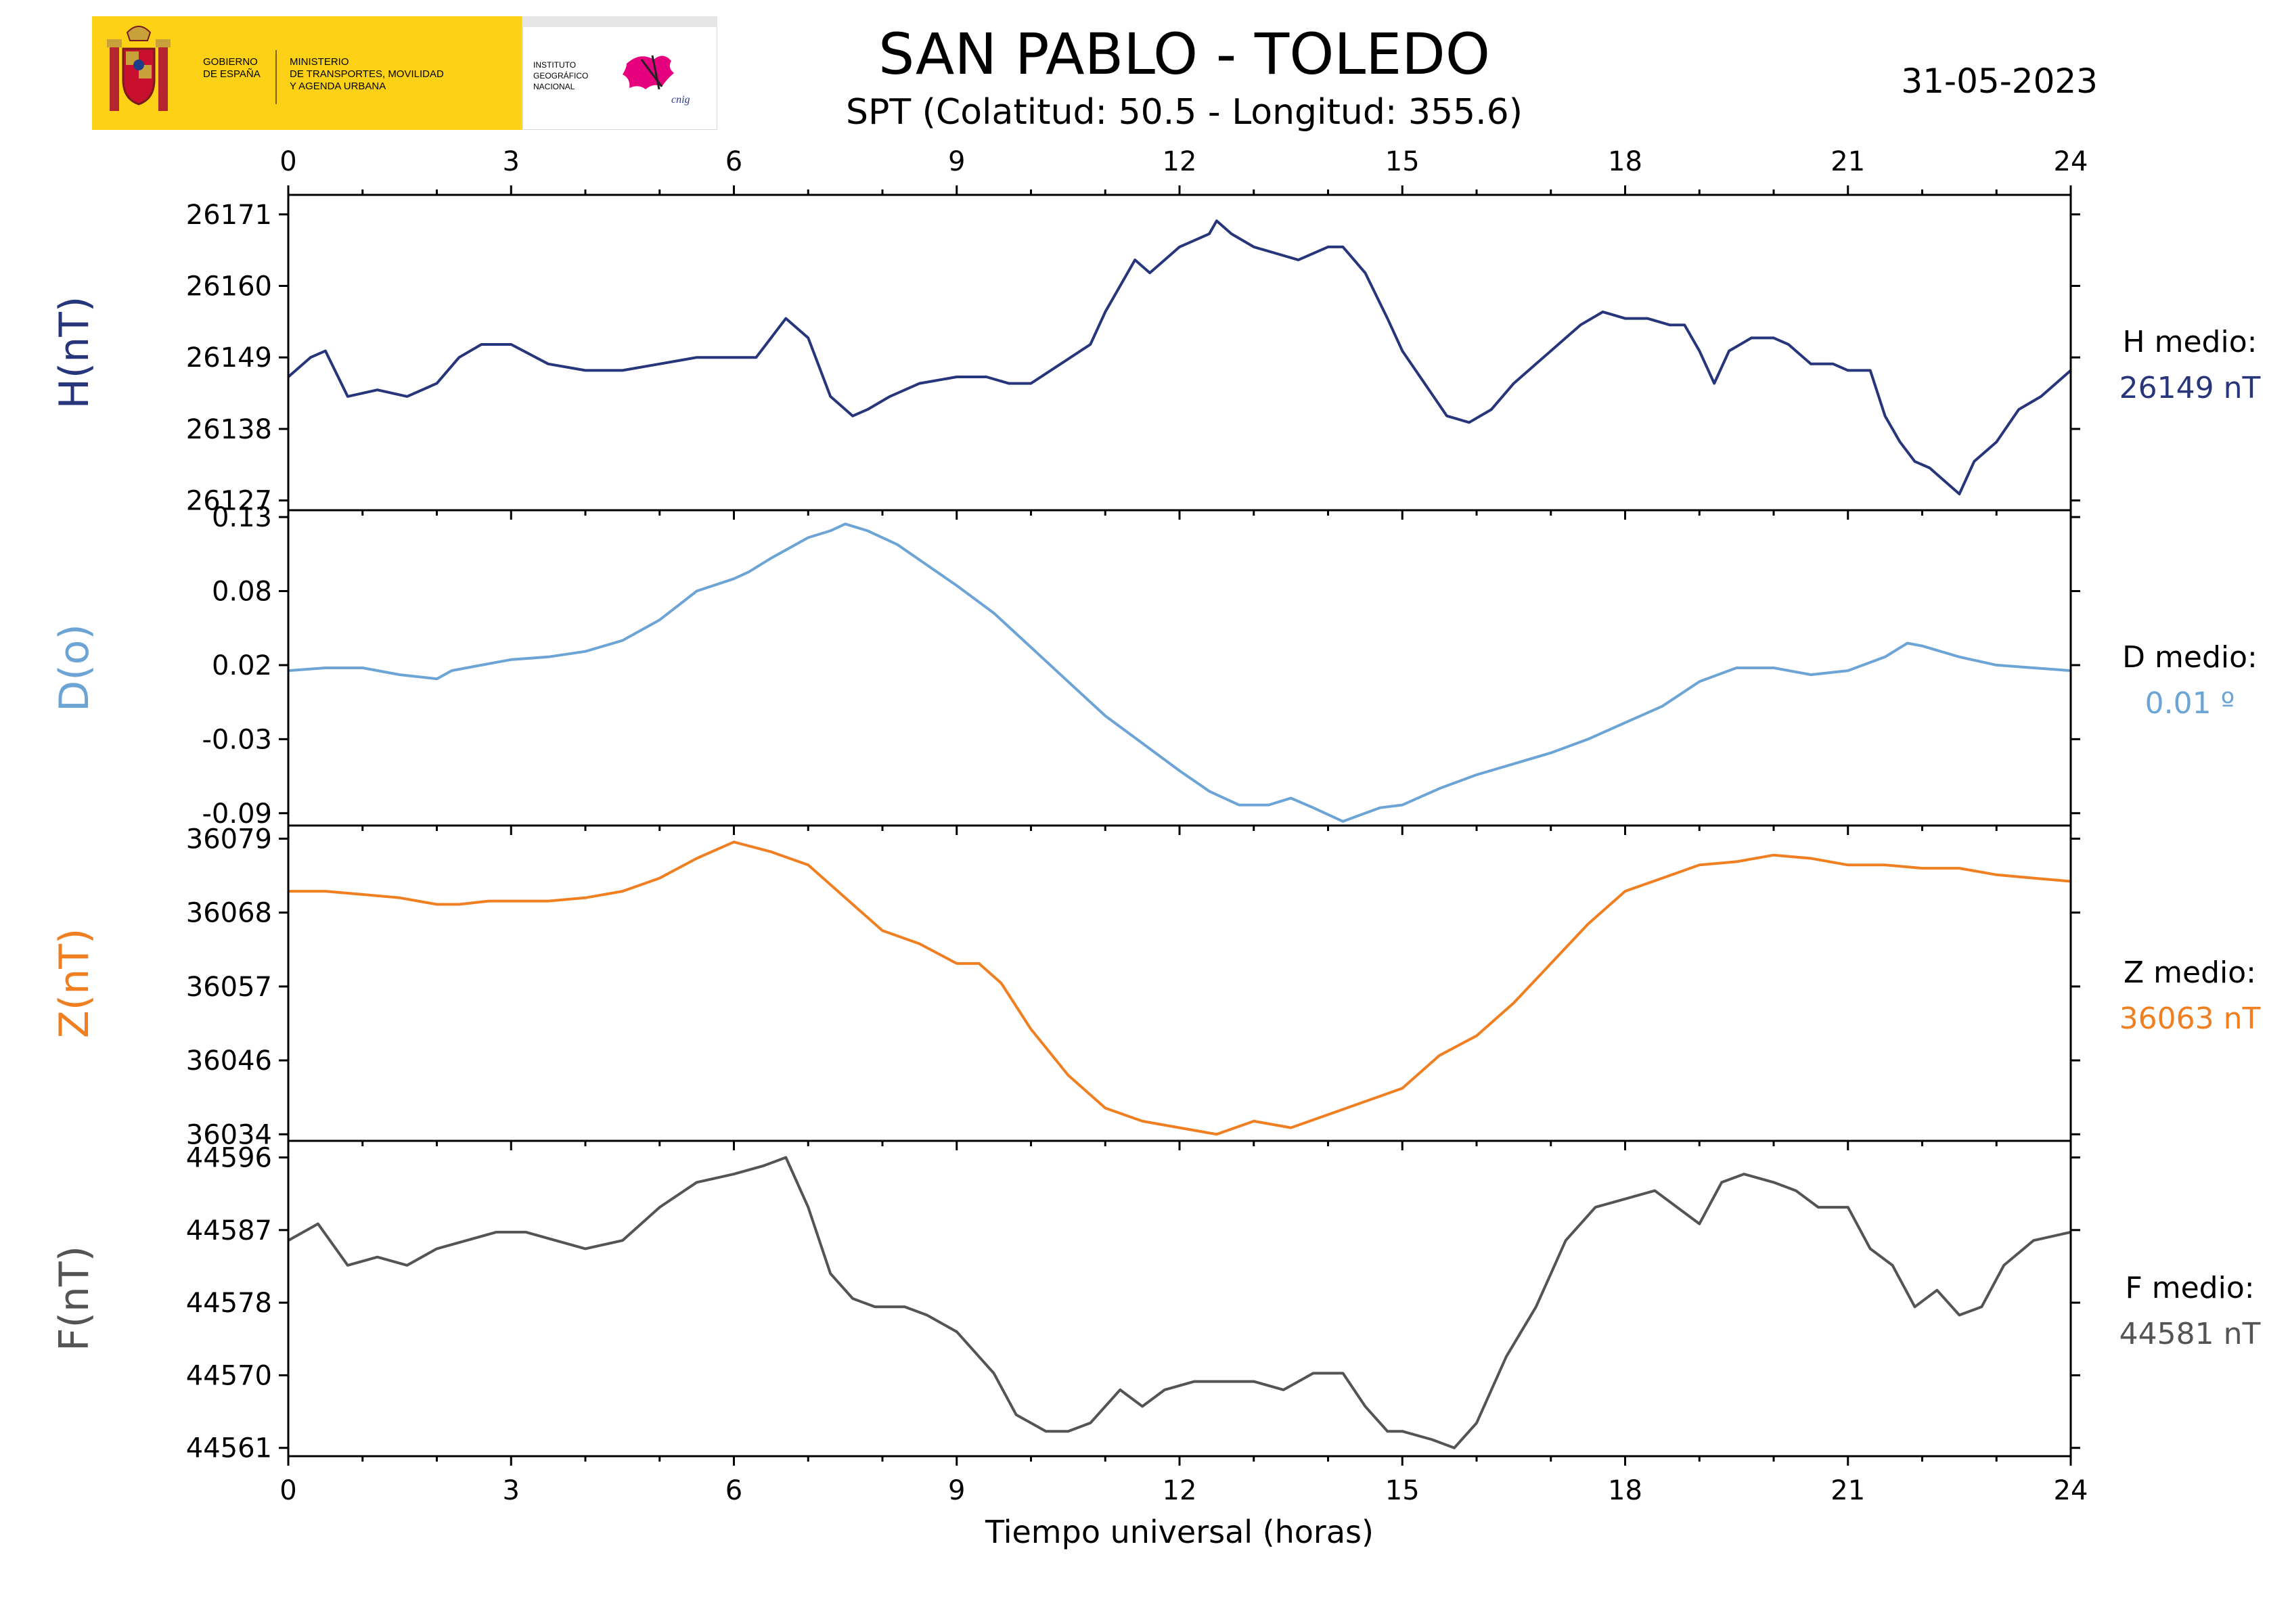 This screenshot has height=1624, width=2290. Describe the element at coordinates (648, 72) in the screenshot. I see `ign-map-icon` at that location.